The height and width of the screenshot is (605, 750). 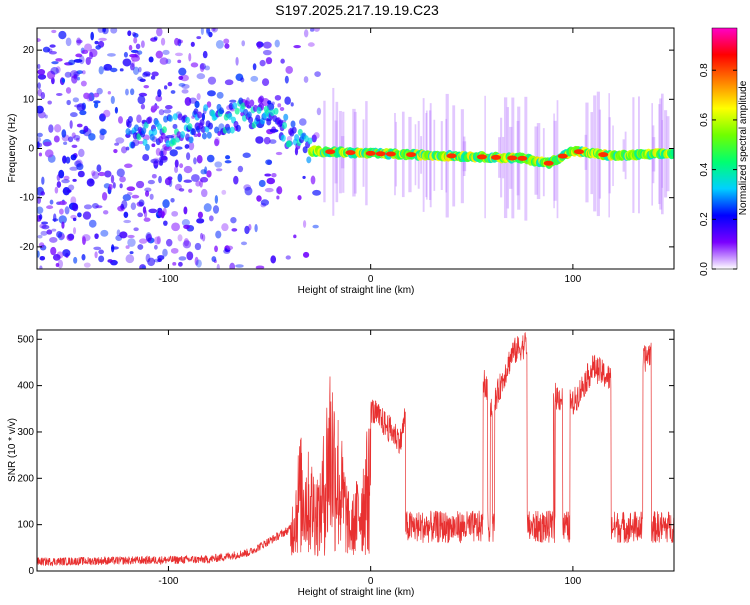 I want to click on top-y-tick-label: 20, so click(x=29, y=50).